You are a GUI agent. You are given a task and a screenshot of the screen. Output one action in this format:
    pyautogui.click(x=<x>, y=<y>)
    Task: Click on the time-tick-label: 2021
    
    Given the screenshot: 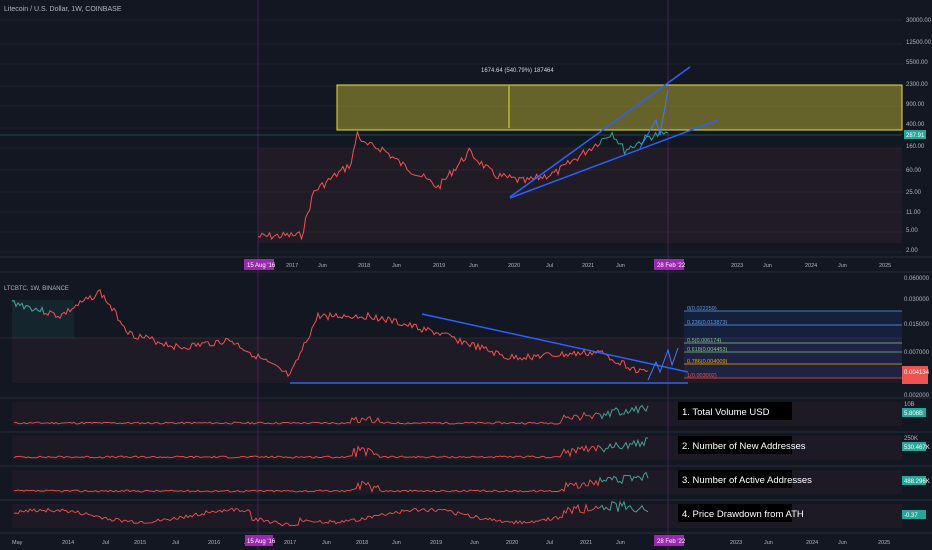 What is the action you would take?
    pyautogui.click(x=588, y=266)
    